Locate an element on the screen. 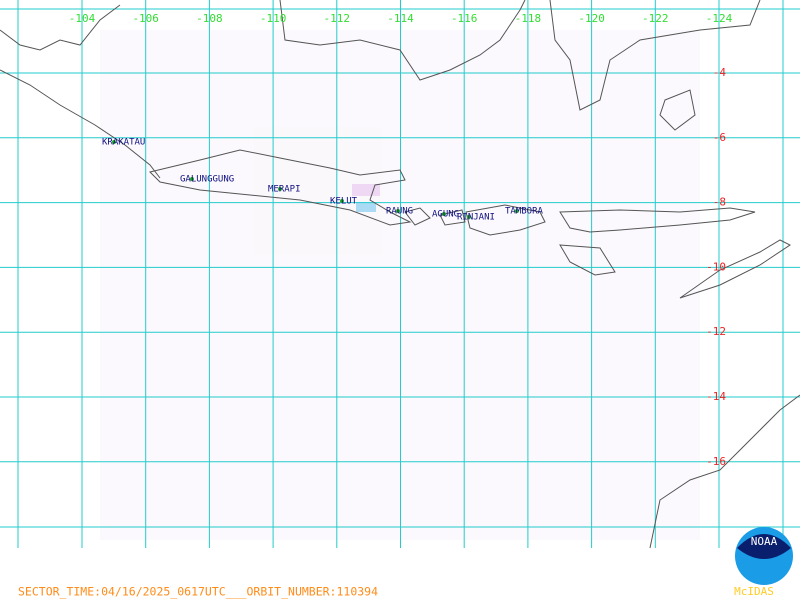 This screenshot has height=600, width=800. logo-bird is located at coordinates (764, 546).